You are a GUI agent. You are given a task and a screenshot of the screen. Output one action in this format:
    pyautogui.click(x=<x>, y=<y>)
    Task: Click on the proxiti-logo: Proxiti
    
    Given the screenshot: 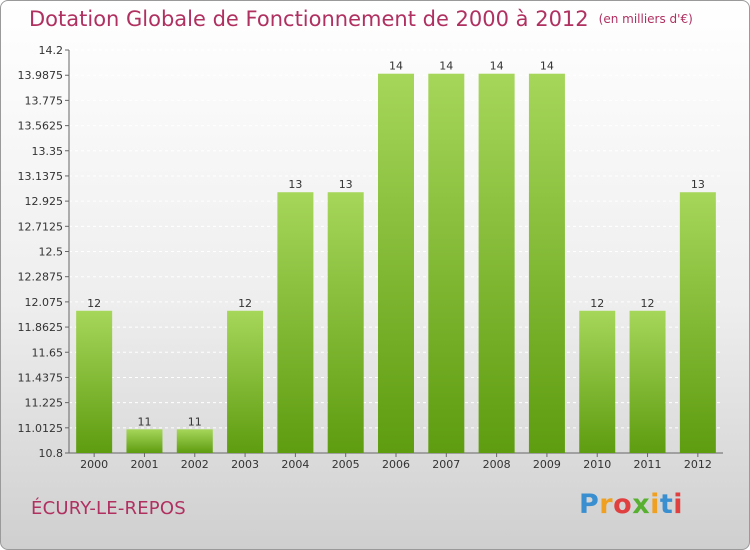 What is the action you would take?
    pyautogui.click(x=631, y=504)
    